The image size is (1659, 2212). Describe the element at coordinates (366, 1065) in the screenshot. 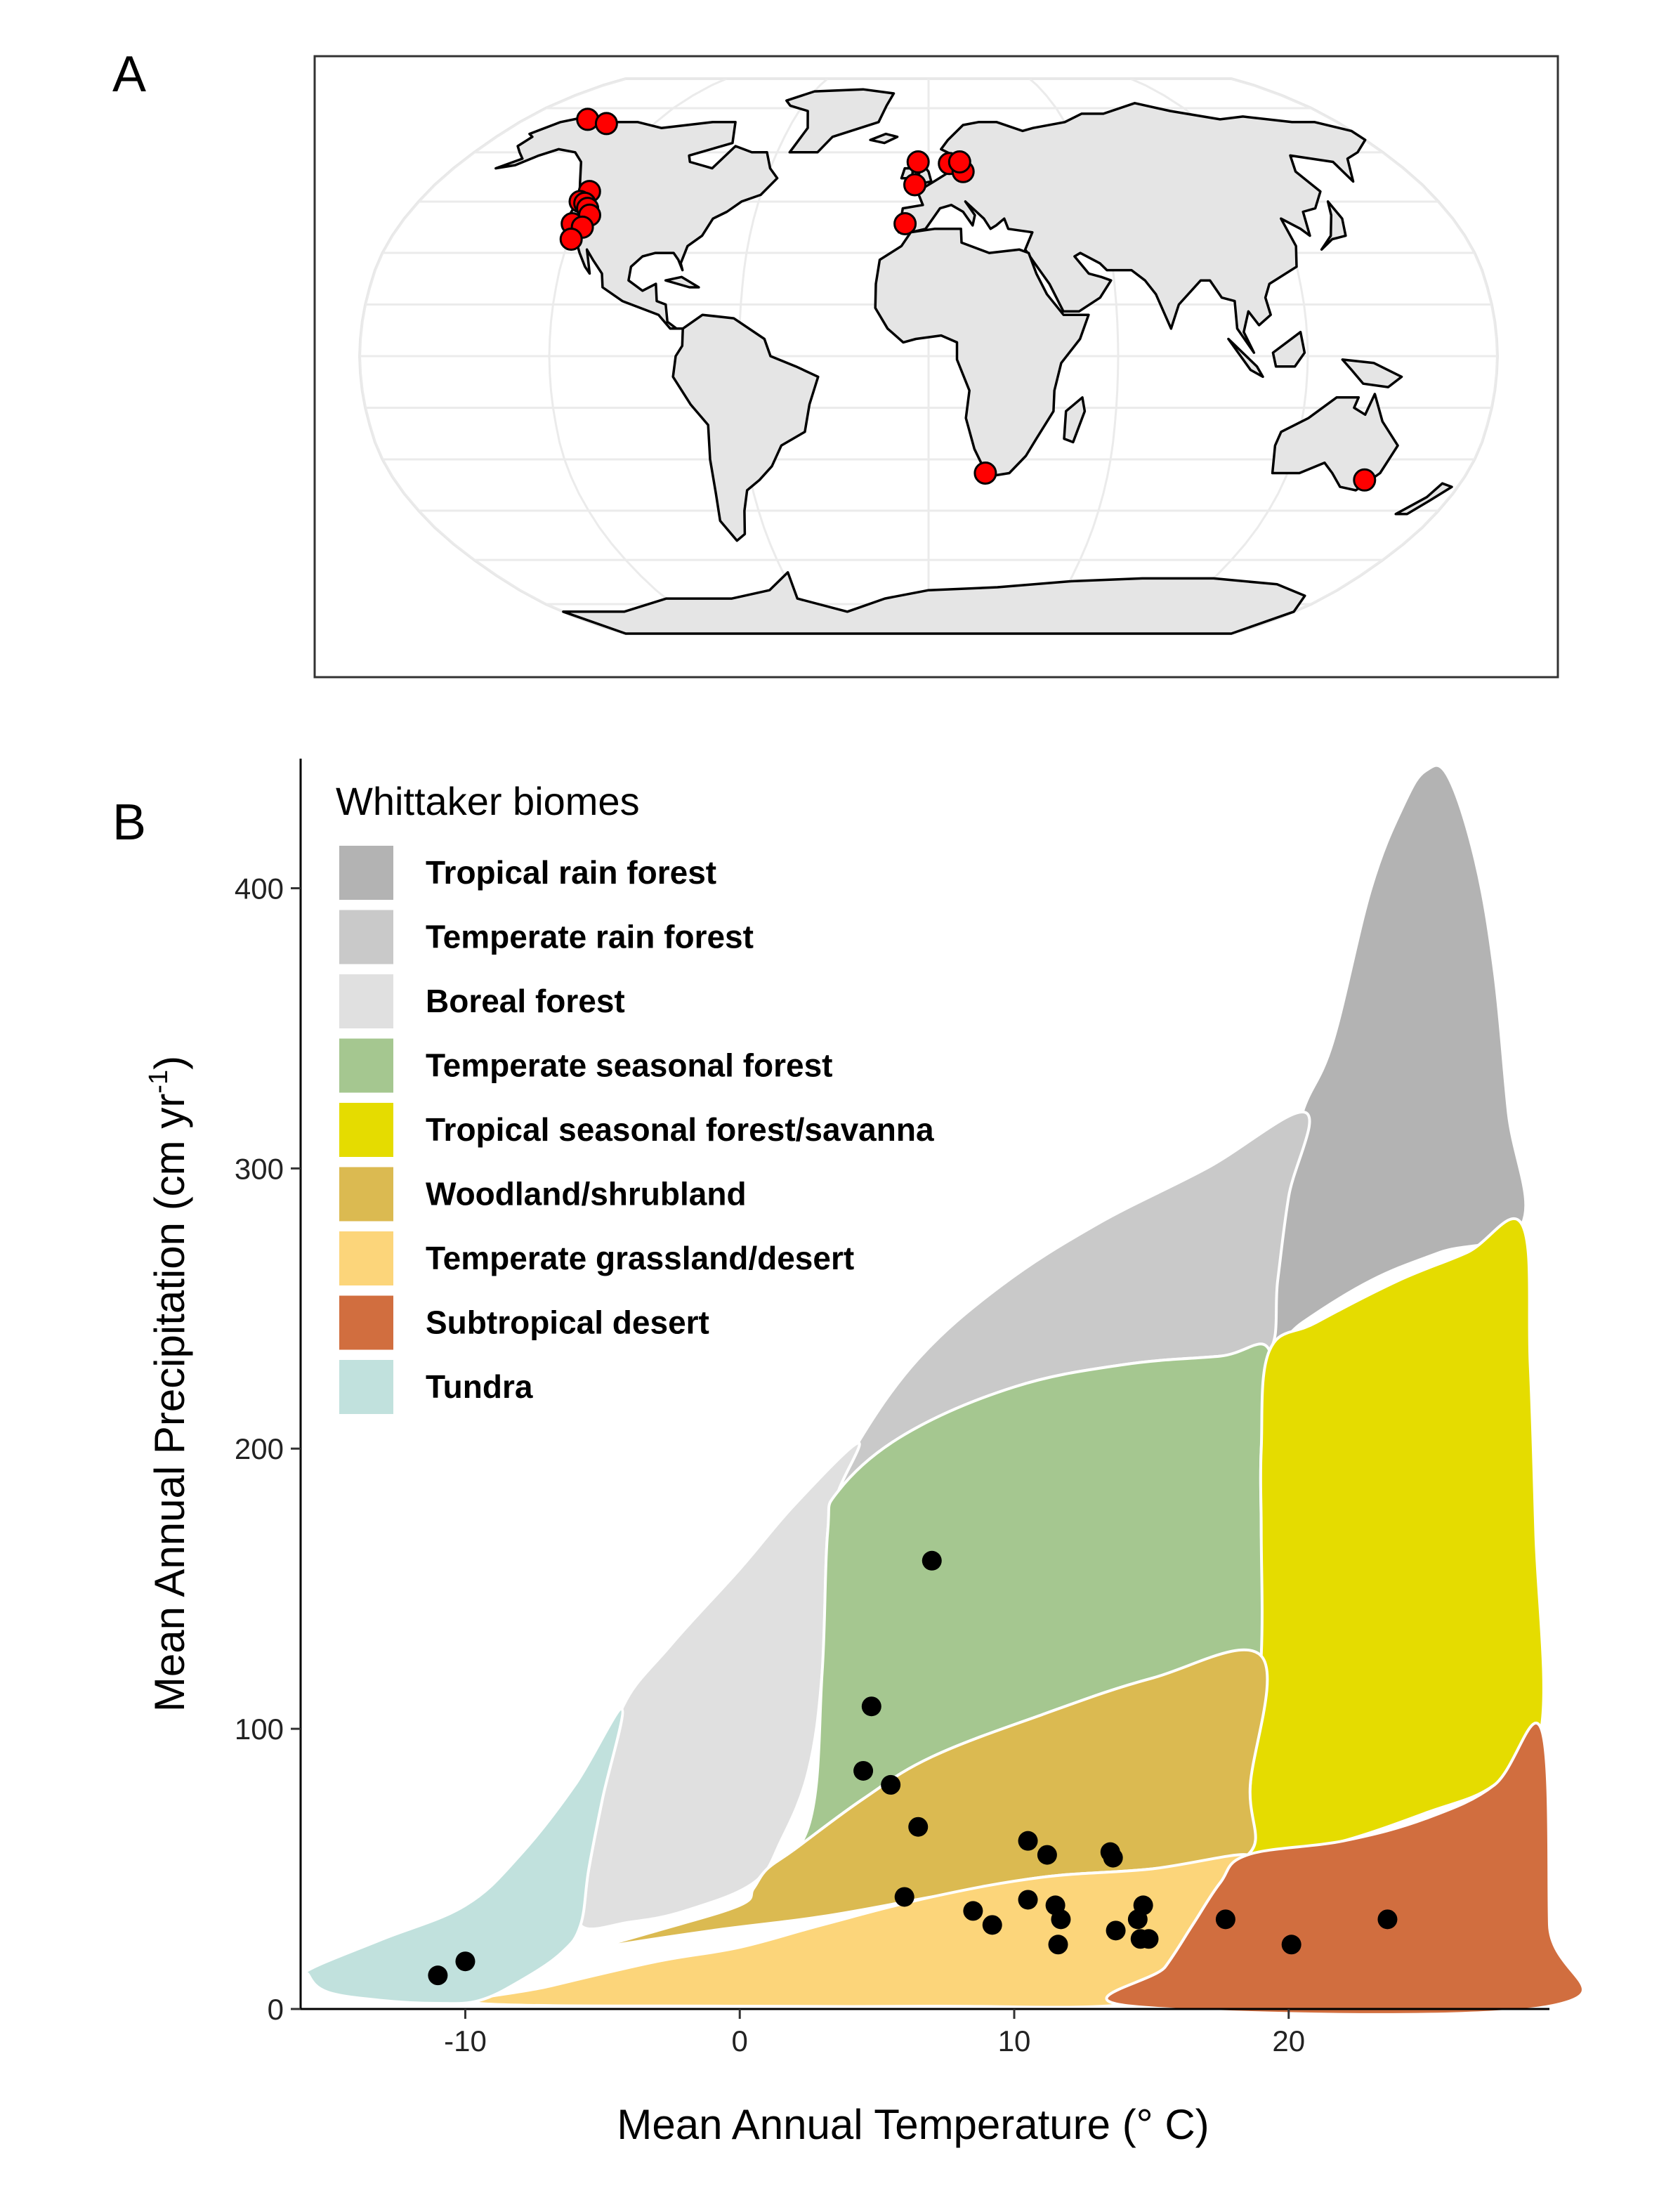

I see `legend-swatch-temperate-seasonal-forest` at that location.